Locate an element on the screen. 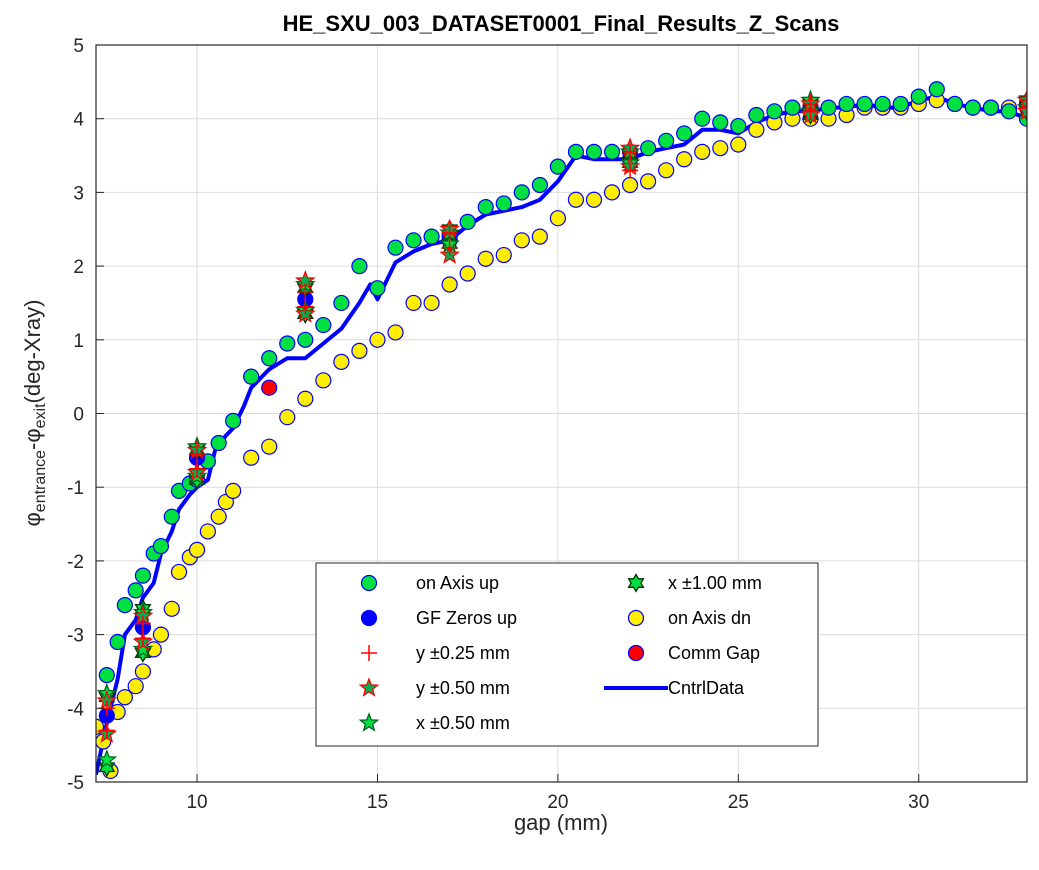  legend-label: x ±1.00 mm is located at coordinates (715, 583).